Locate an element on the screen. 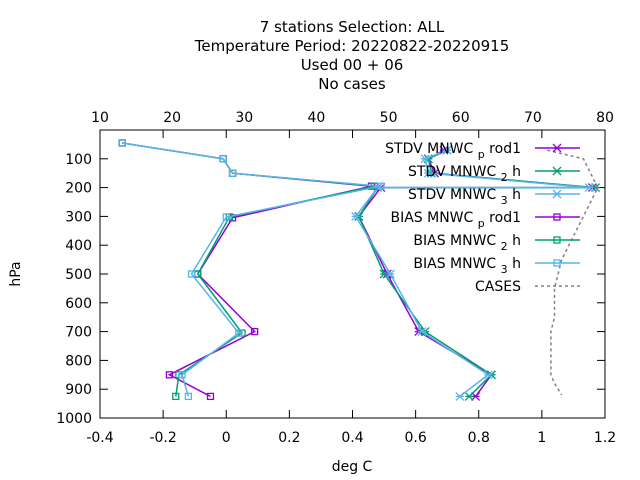 This screenshot has width=640, height=480. x2-axis: 10 20 30 40 50 60 70 80 is located at coordinates (352, 118).